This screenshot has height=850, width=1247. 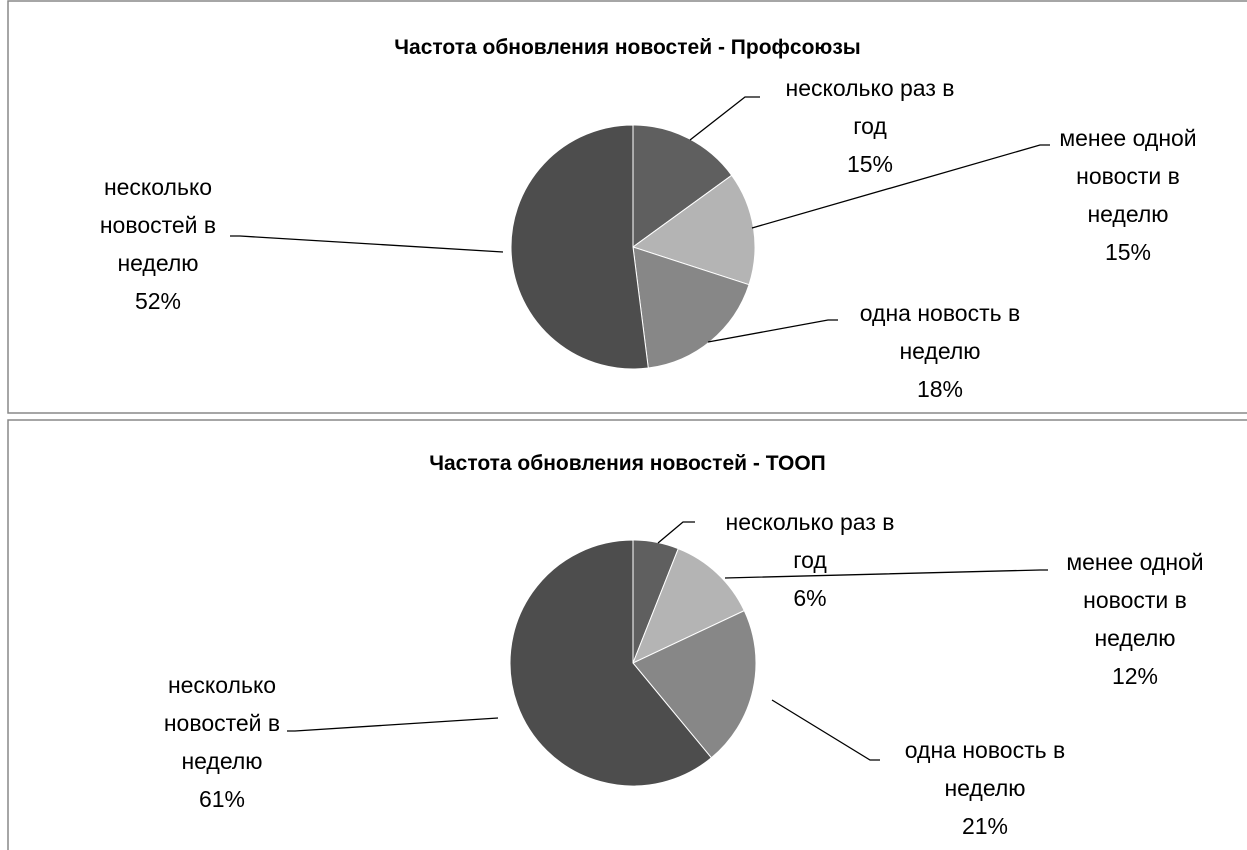 I want to click on slice-label: одна новость в неделю 21%, so click(x=985, y=788).